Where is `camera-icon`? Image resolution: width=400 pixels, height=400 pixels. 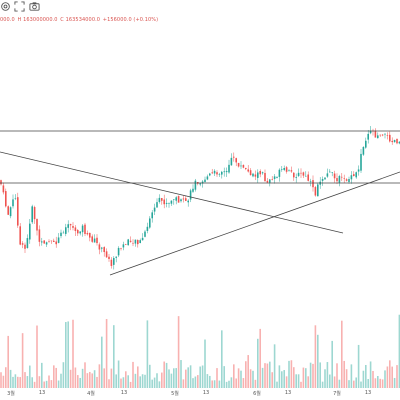
camera-icon is located at coordinates (34, 6).